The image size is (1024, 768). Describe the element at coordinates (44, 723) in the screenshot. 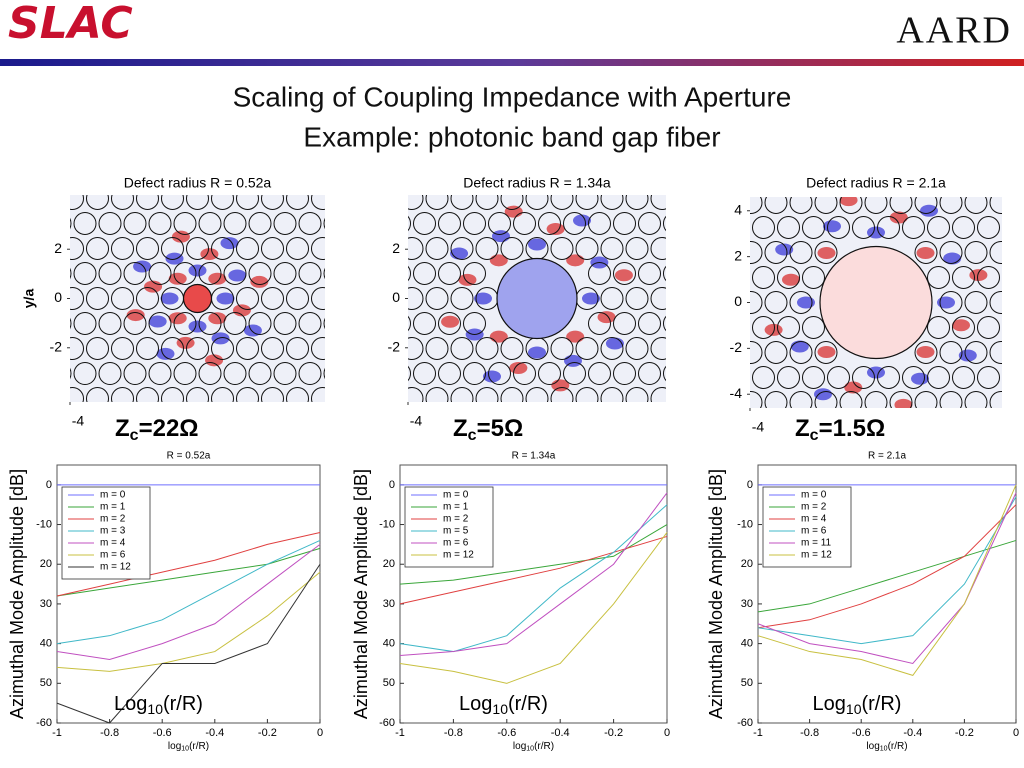

I see `y-tick-label: -60` at that location.